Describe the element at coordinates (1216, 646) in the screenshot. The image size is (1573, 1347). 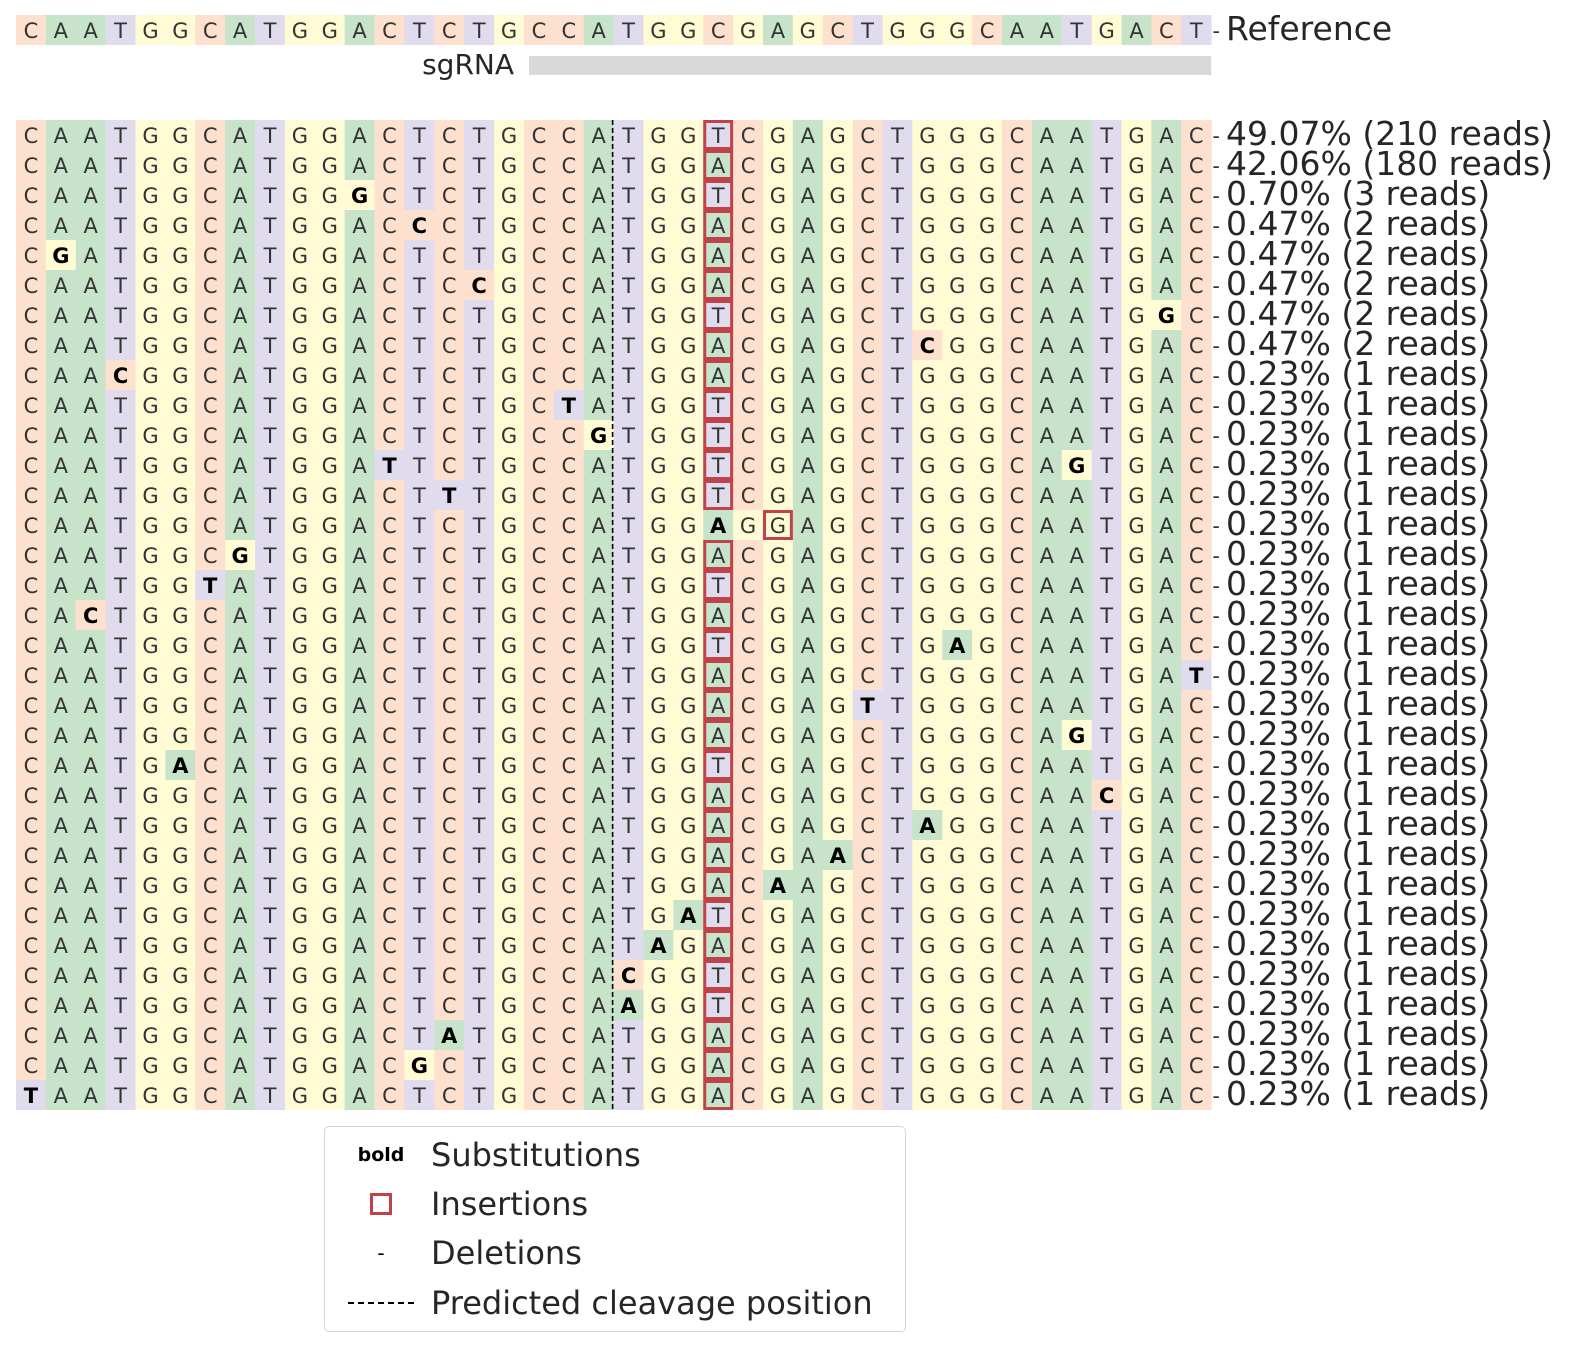
I see `deletion-dash: -` at that location.